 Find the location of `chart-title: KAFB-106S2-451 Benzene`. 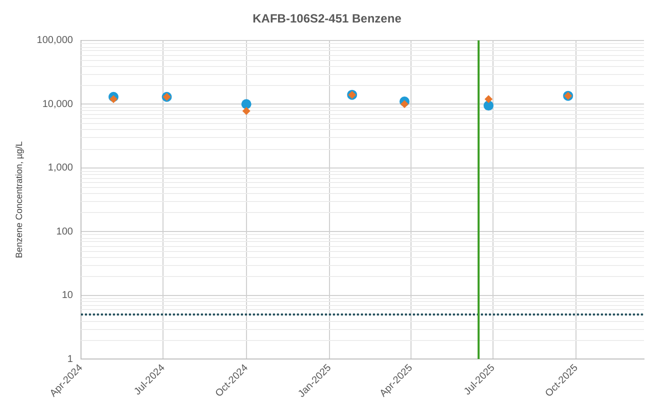

chart-title: KAFB-106S2-451 Benzene is located at coordinates (327, 19).